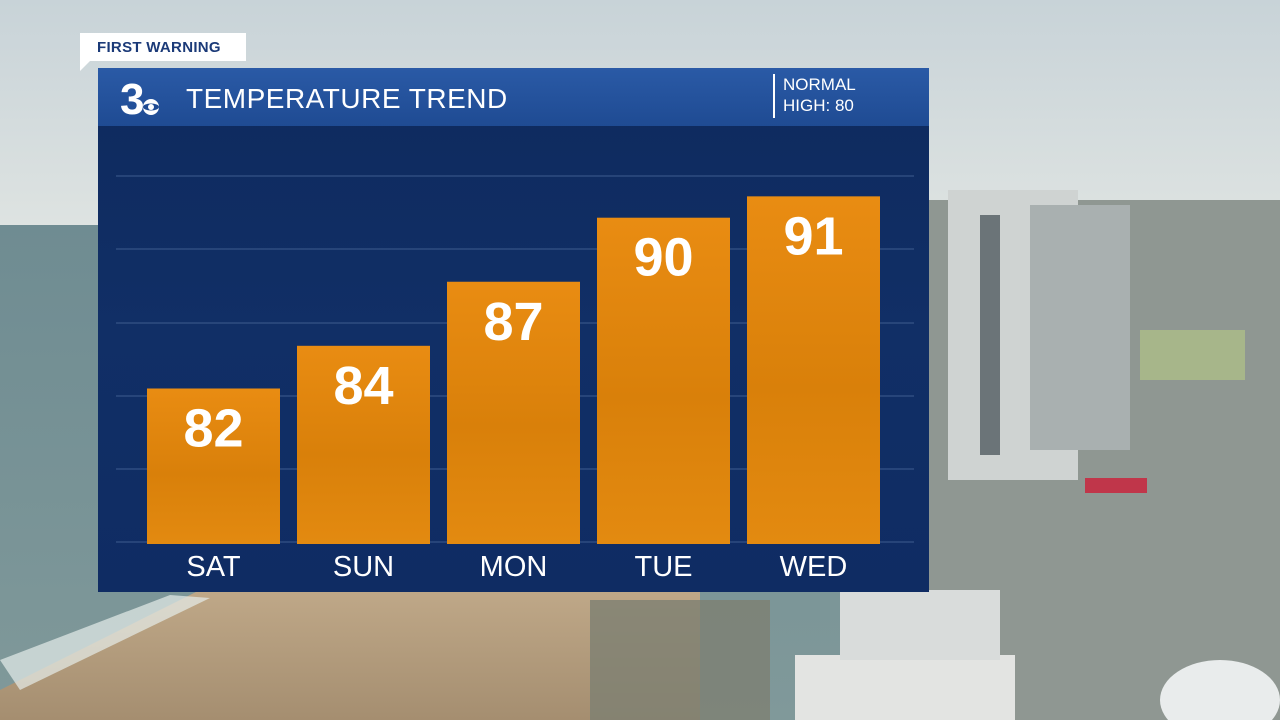 The height and width of the screenshot is (720, 1280). What do you see at coordinates (363, 567) in the screenshot?
I see `category-label-sun: SUN` at bounding box center [363, 567].